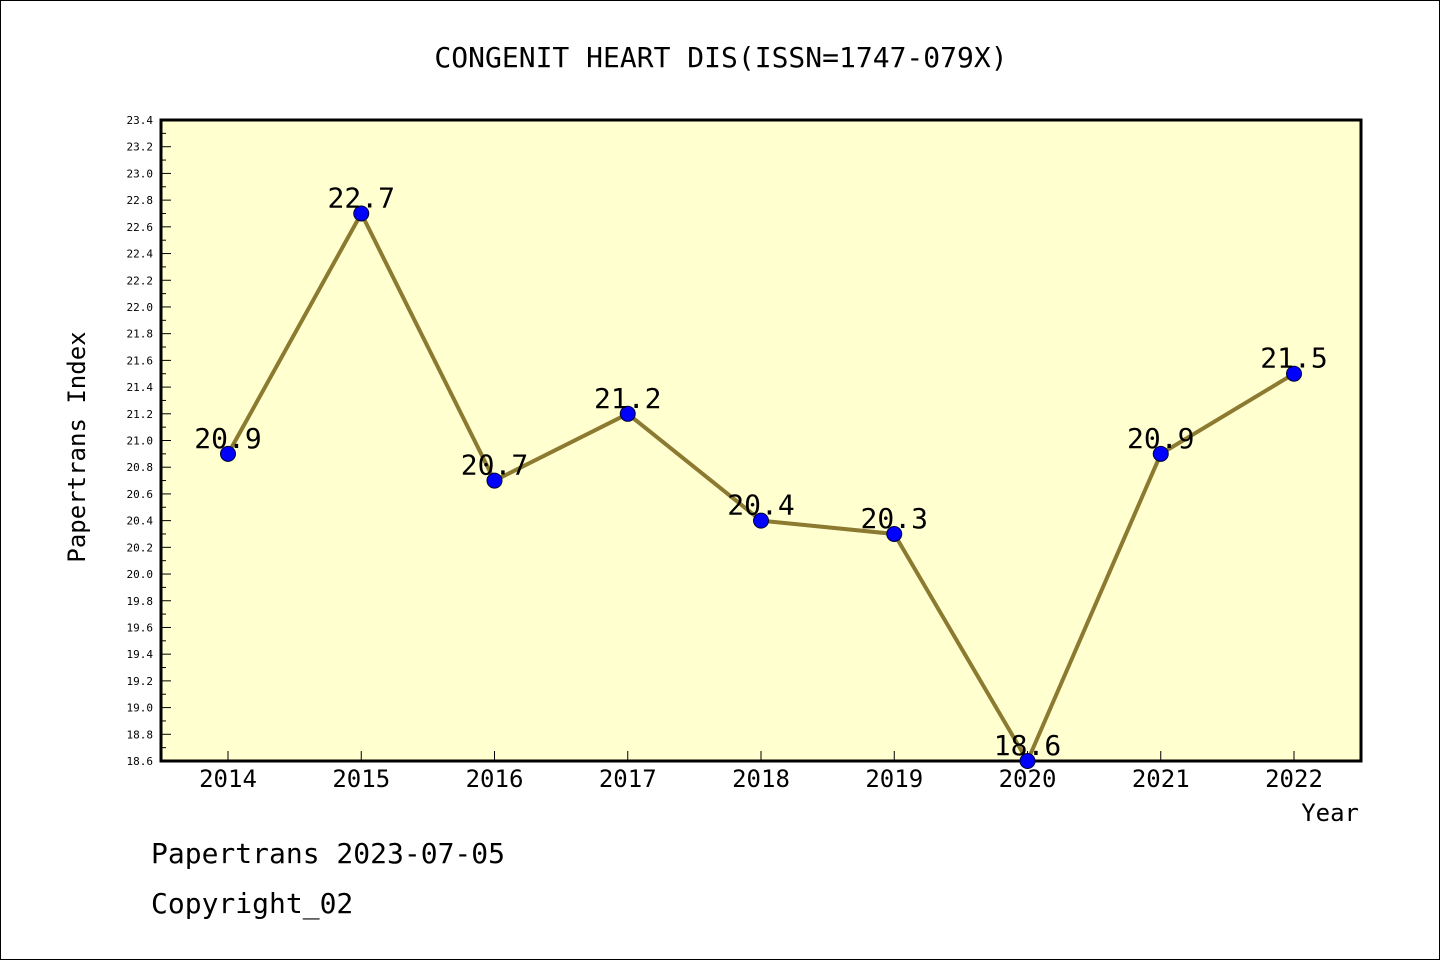 This screenshot has width=1440, height=964. What do you see at coordinates (328, 853) in the screenshot?
I see `footer-date: Papertrans 2023-07-05` at bounding box center [328, 853].